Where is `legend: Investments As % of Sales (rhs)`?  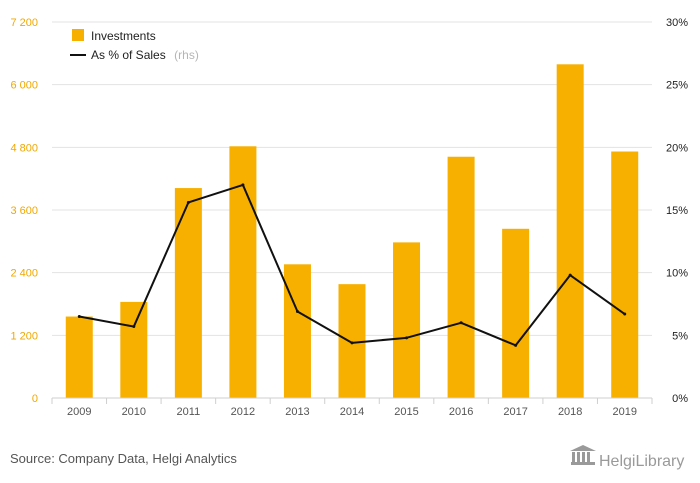 legend: Investments As % of Sales (rhs) is located at coordinates (134, 46).